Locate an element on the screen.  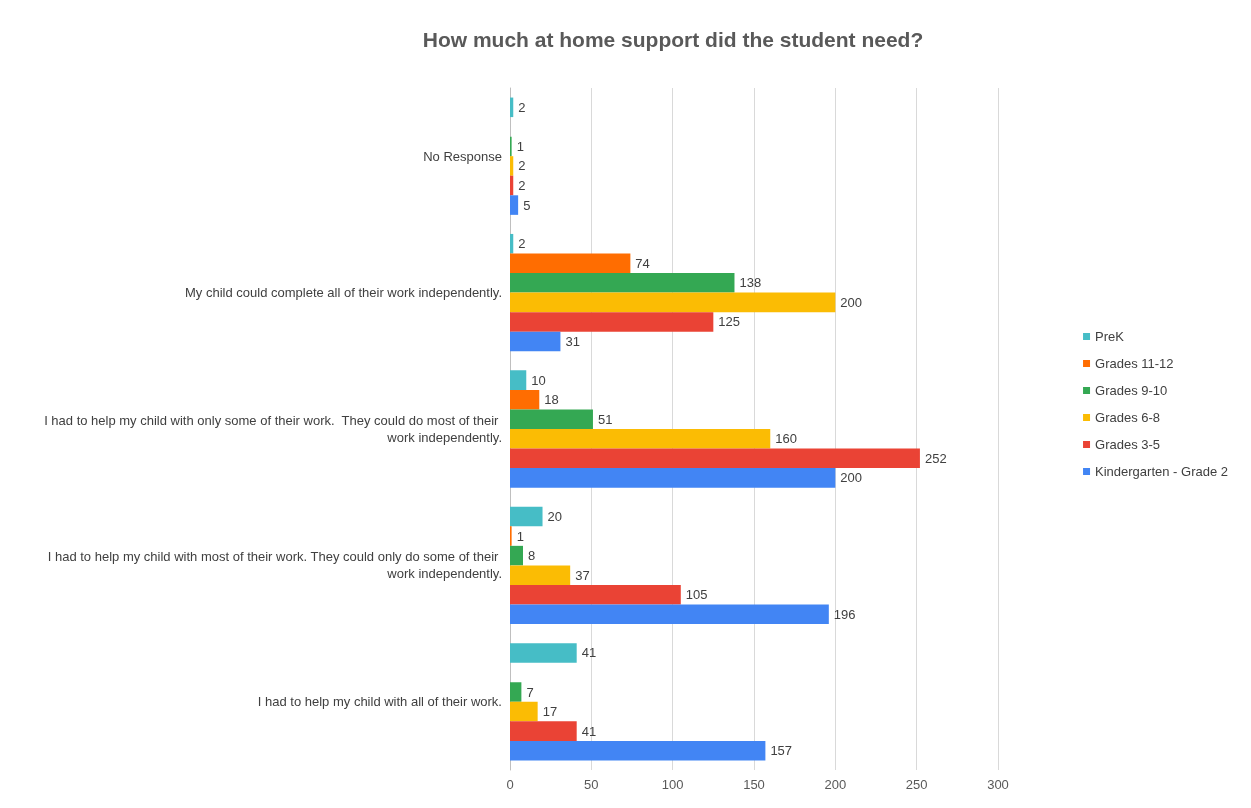
x-tick-label: 200 is located at coordinates (835, 784).